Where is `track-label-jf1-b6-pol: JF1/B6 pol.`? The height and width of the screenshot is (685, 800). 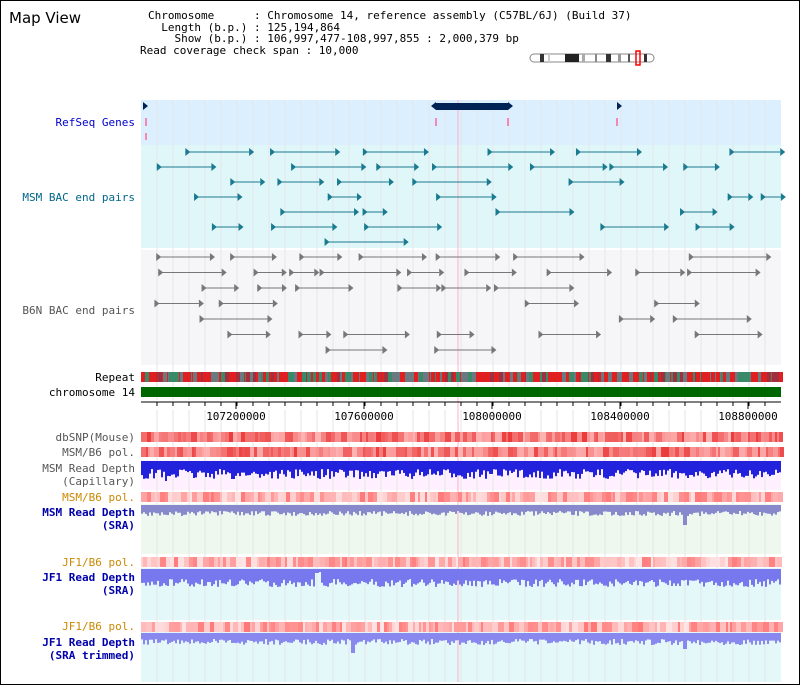 track-label-jf1-b6-pol: JF1/B6 pol. is located at coordinates (98, 562).